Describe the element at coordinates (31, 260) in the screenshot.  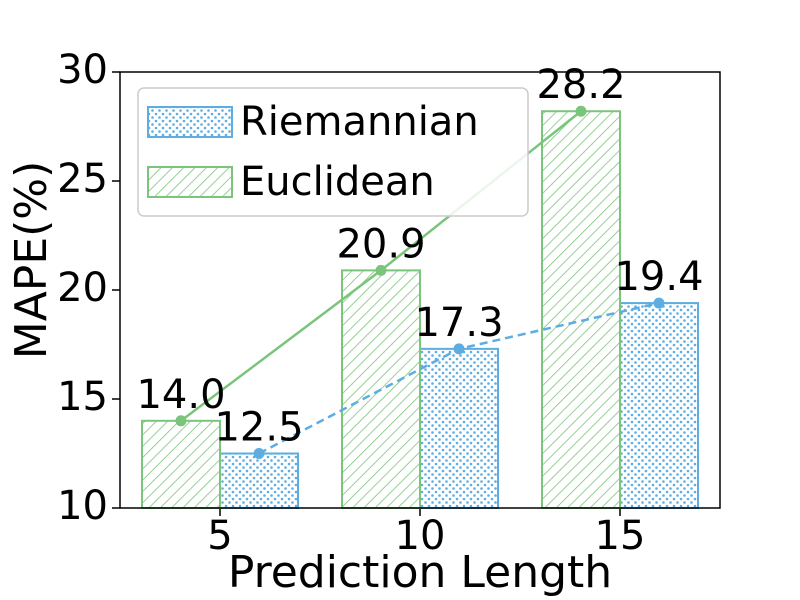
I see `y-axis-label: MAPE(%)` at that location.